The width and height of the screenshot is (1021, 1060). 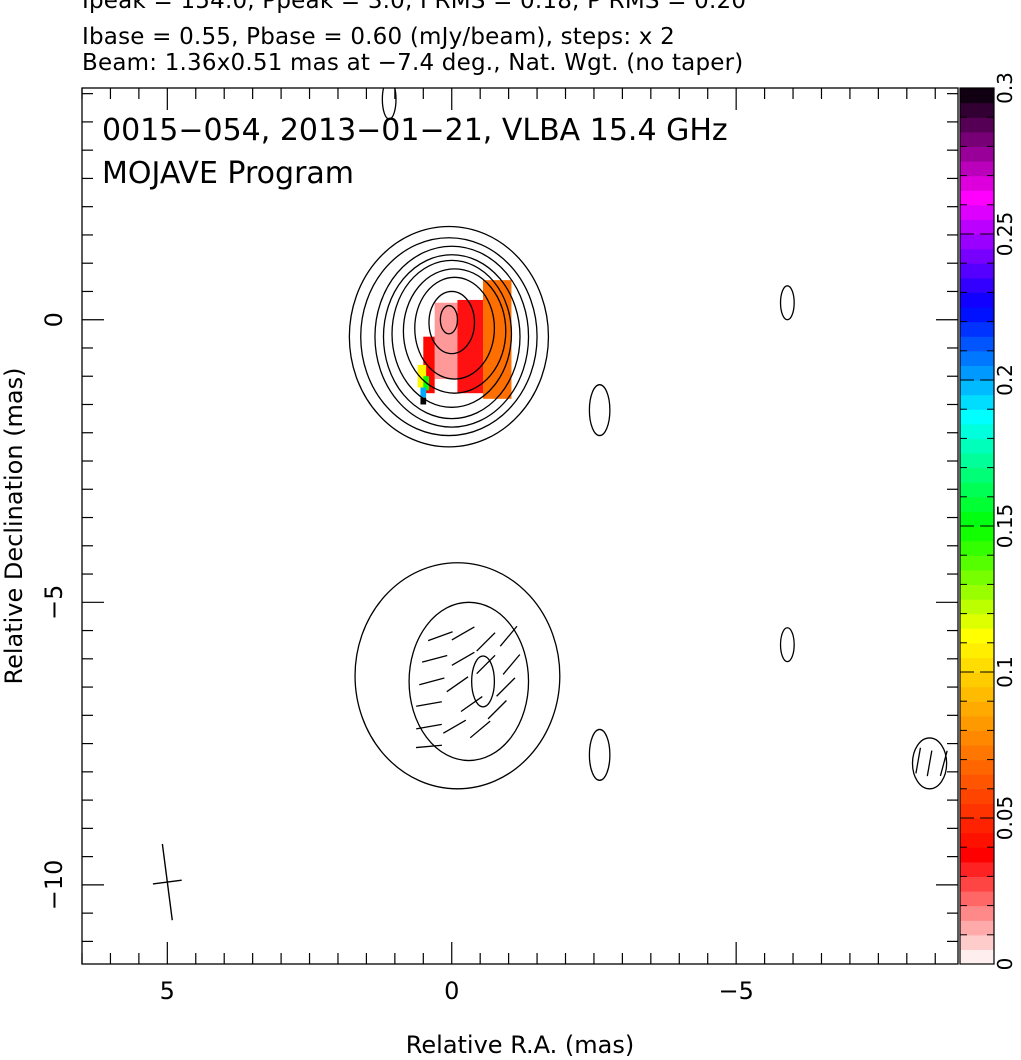 I want to click on y-tick-label: −5, so click(x=54, y=602).